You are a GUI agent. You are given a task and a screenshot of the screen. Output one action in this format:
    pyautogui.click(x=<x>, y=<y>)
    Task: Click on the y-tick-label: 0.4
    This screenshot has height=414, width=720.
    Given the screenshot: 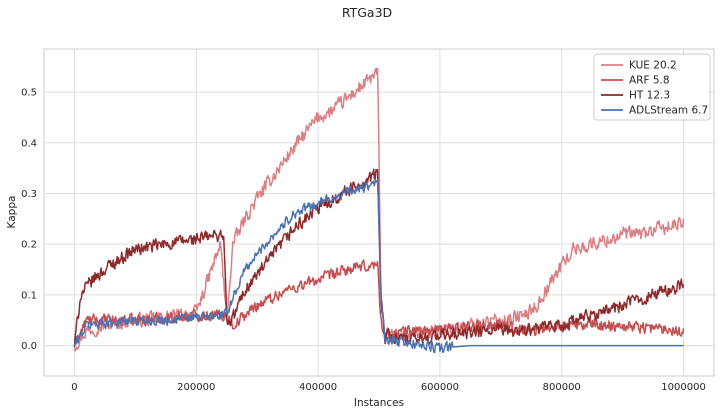 What is the action you would take?
    pyautogui.click(x=29, y=143)
    